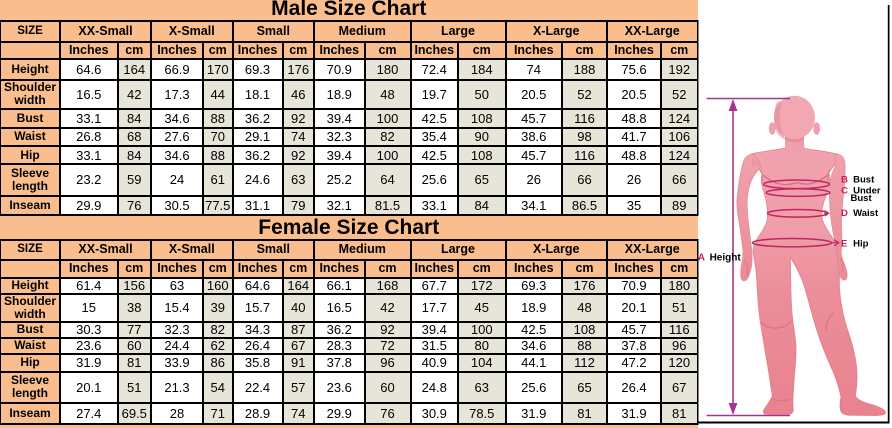 This screenshot has height=428, width=892. I want to click on svg-text: C Under, so click(861, 190).